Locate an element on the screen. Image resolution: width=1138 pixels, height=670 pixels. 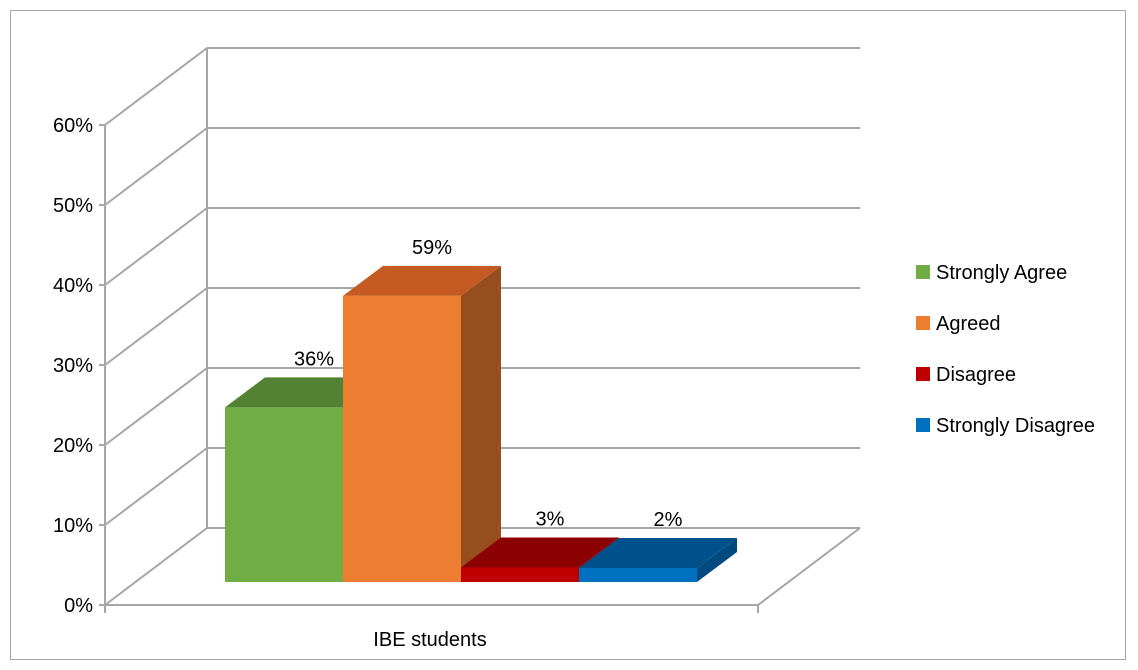
data-label: 36% is located at coordinates (314, 359).